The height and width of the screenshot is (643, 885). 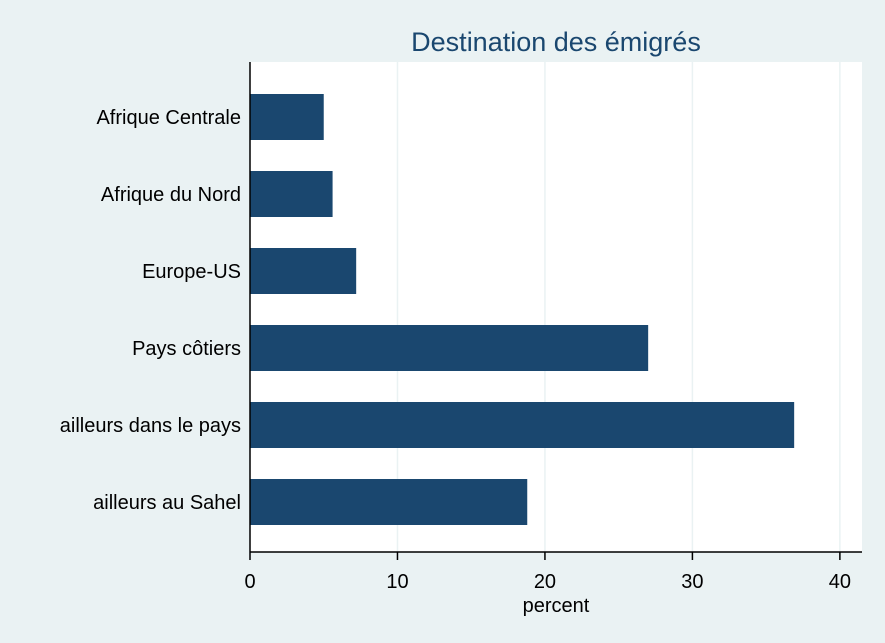 I want to click on x-tick-label: 30, so click(x=692, y=582).